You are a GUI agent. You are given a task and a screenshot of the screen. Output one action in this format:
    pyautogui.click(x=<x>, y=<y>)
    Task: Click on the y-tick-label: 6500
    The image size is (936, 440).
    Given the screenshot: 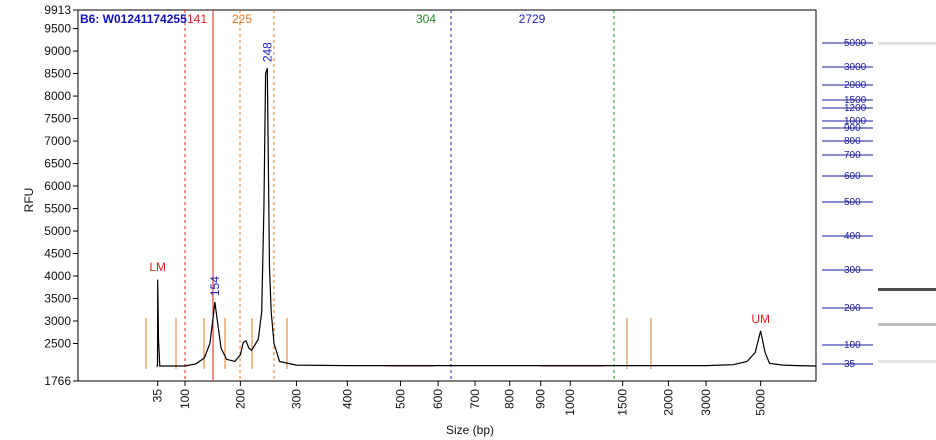 What is the action you would take?
    pyautogui.click(x=57, y=164)
    